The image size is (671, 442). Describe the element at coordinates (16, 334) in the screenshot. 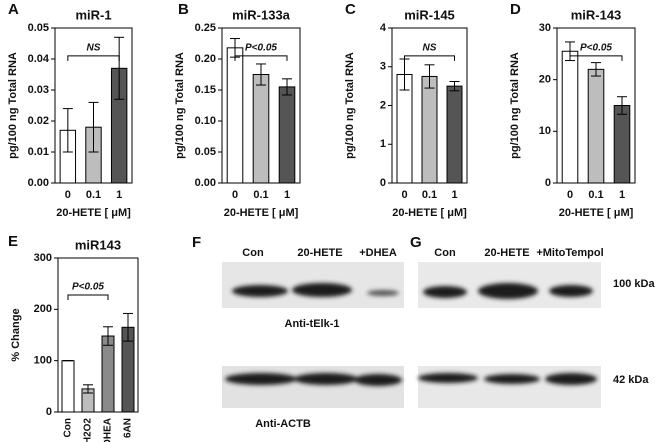

I see `y-axis-label: % Change` at that location.